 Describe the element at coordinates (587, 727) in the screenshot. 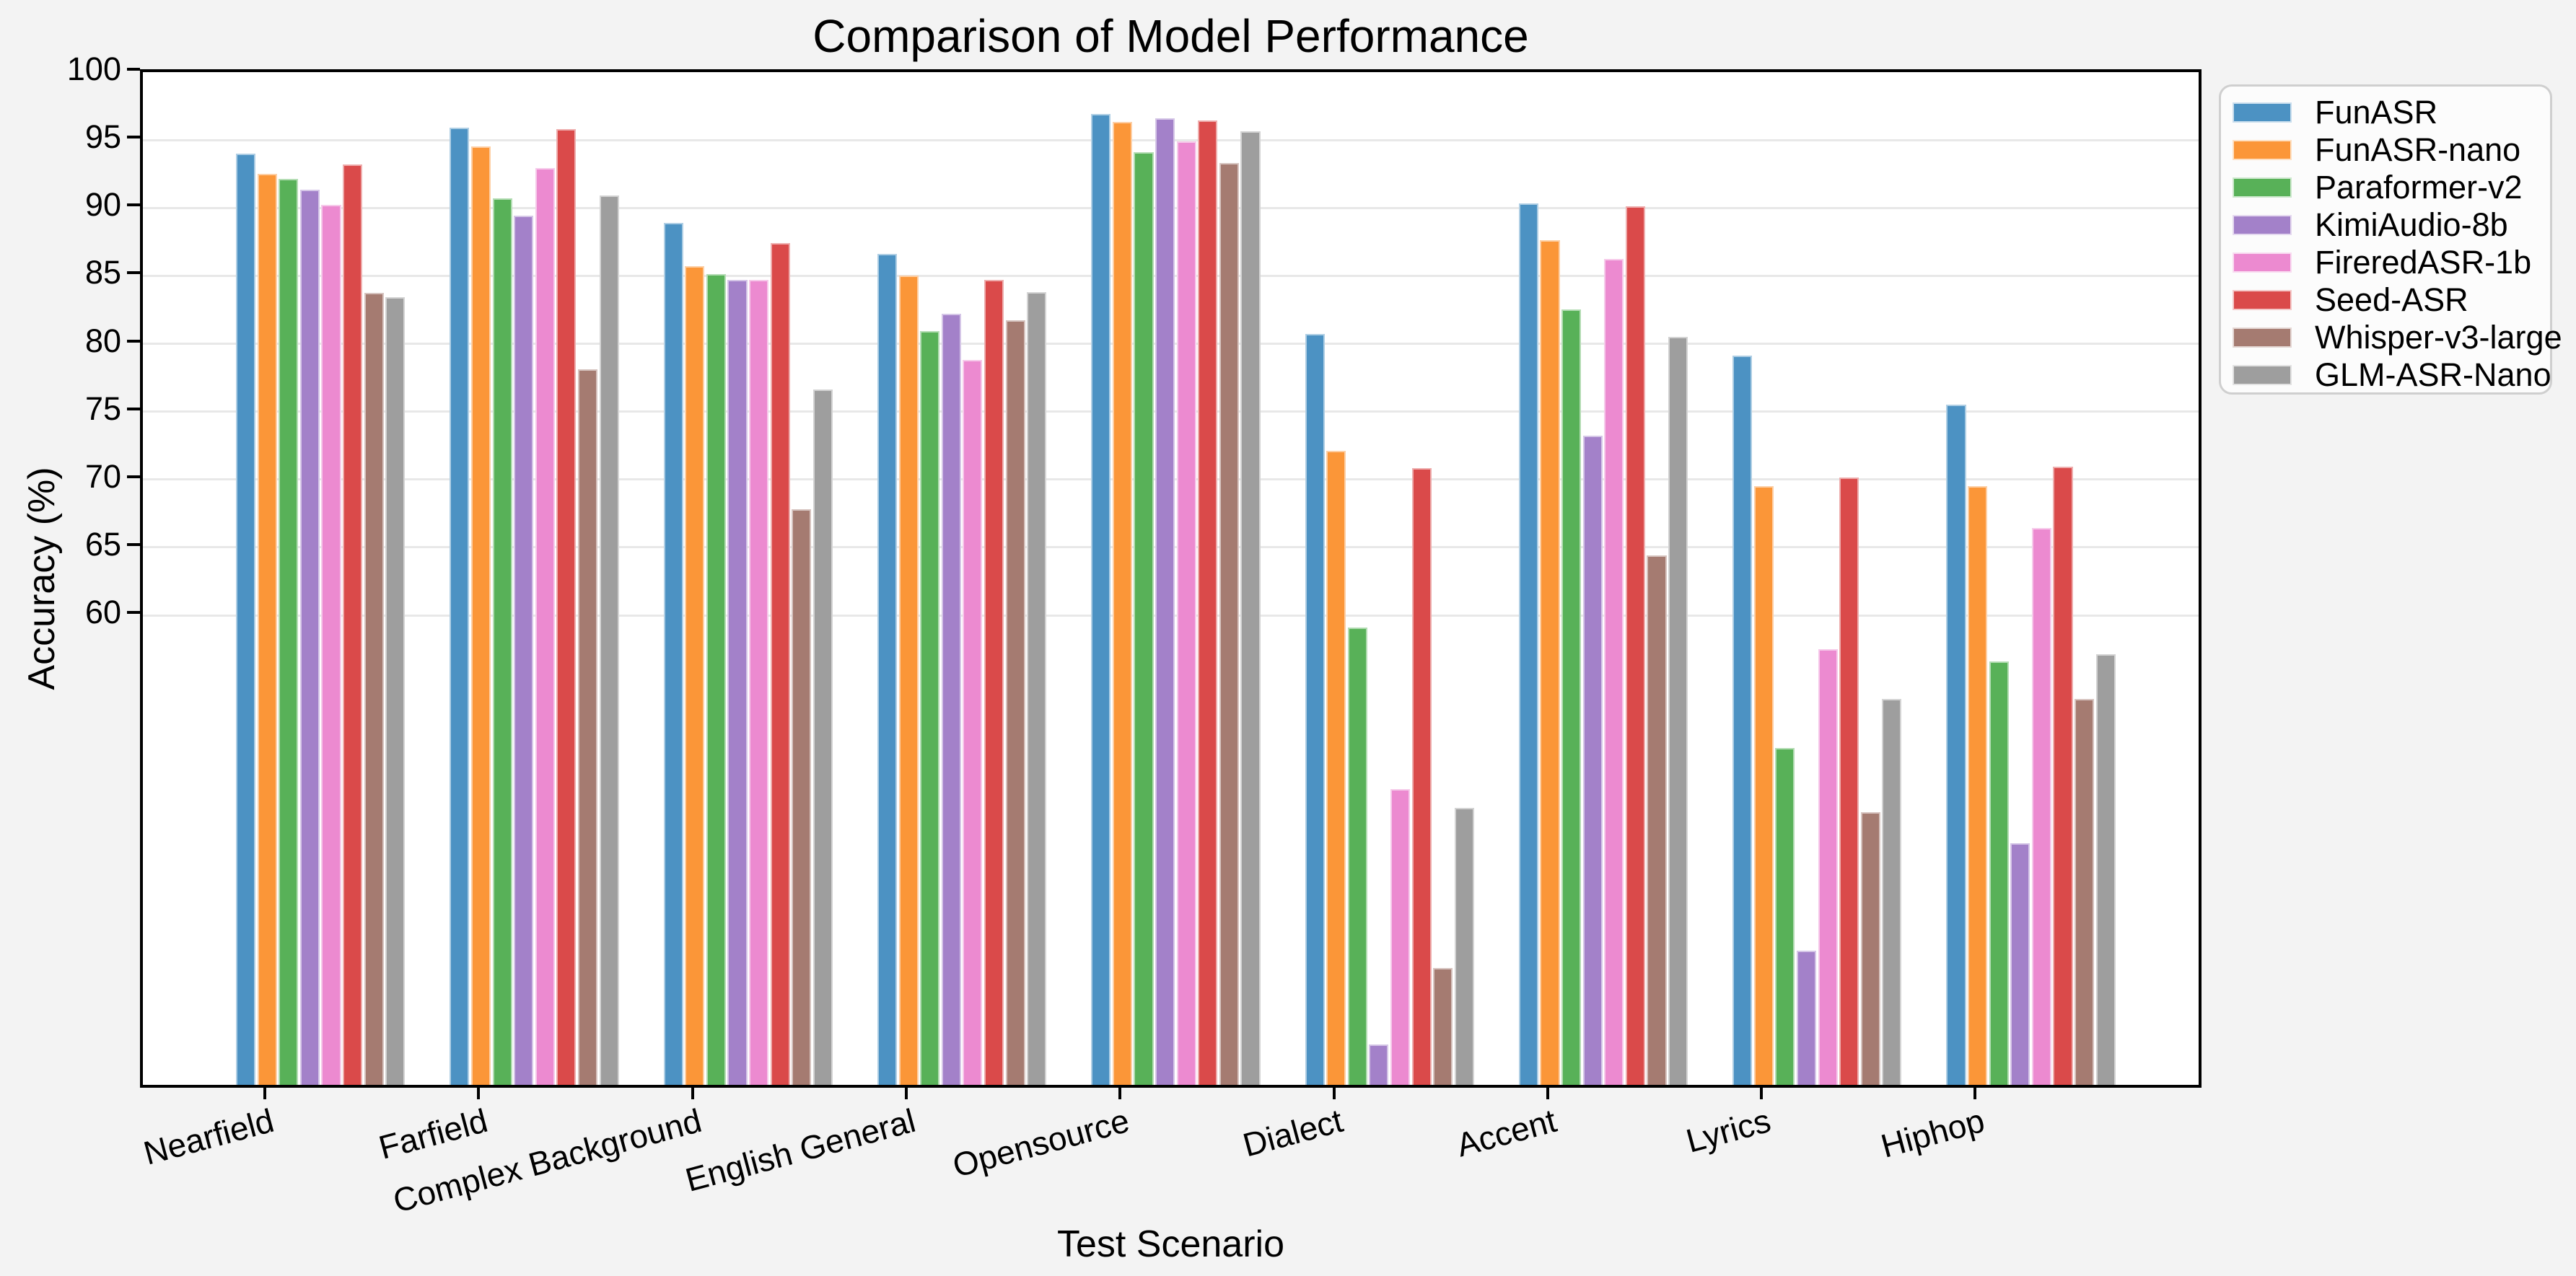

I see `bar-Whisper-v3-large-Farfield` at that location.